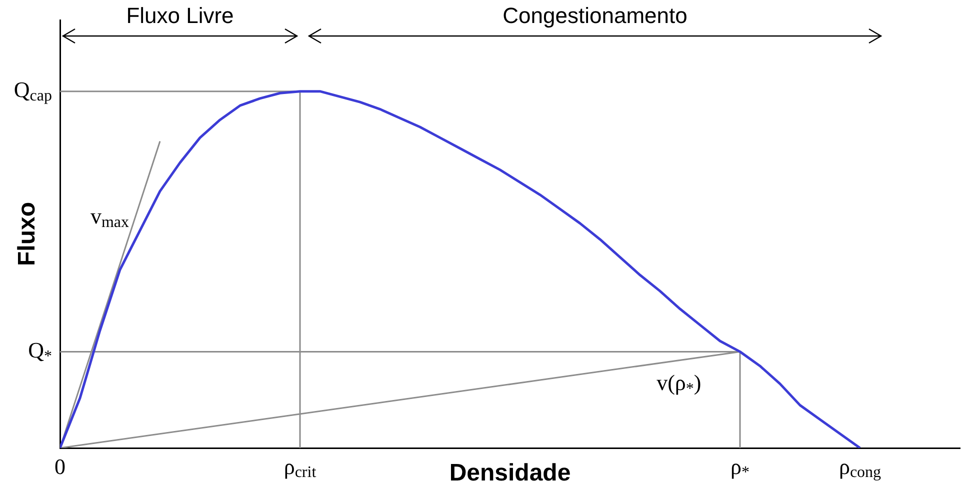 Image resolution: width=962 pixels, height=482 pixels. What do you see at coordinates (510, 471) in the screenshot?
I see `x-axis-title: Densidade` at bounding box center [510, 471].